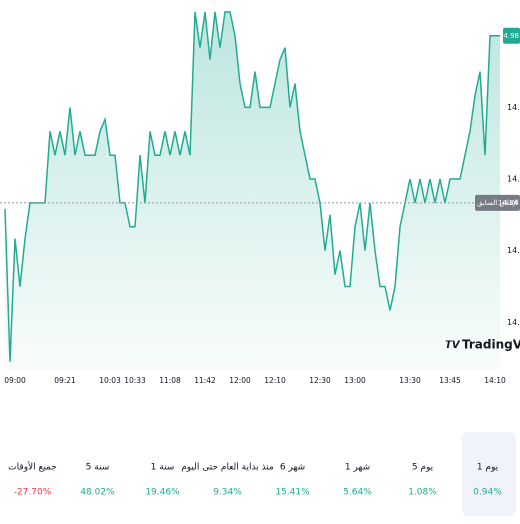 The image size is (520, 524). Describe the element at coordinates (422, 493) in the screenshot. I see `period-change: 1.08%` at that location.